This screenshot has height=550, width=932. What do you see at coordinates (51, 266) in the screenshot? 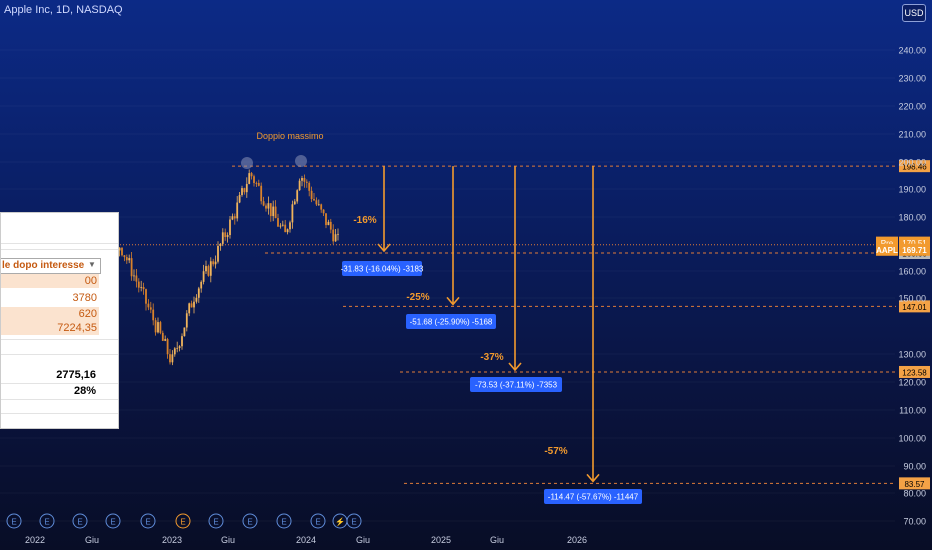
I see `overlay-select: le dopo interesse` at bounding box center [51, 266].